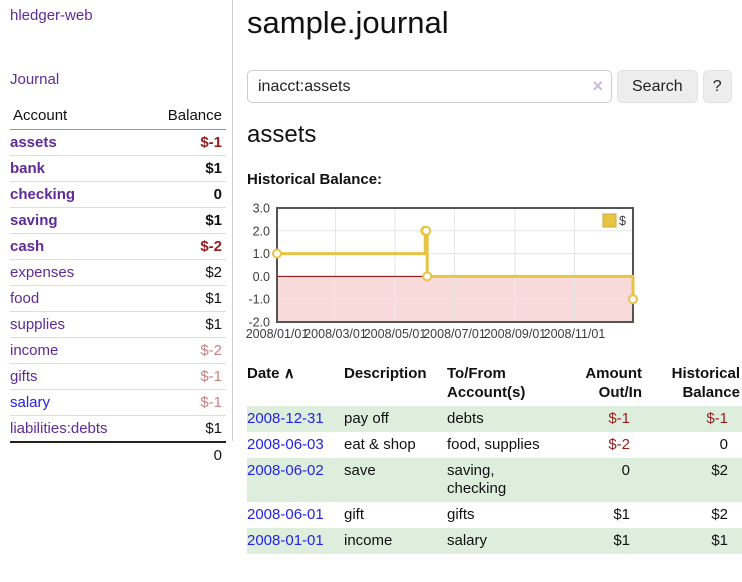  What do you see at coordinates (118, 220) in the screenshot?
I see `account-row-saving: saving $1` at bounding box center [118, 220].